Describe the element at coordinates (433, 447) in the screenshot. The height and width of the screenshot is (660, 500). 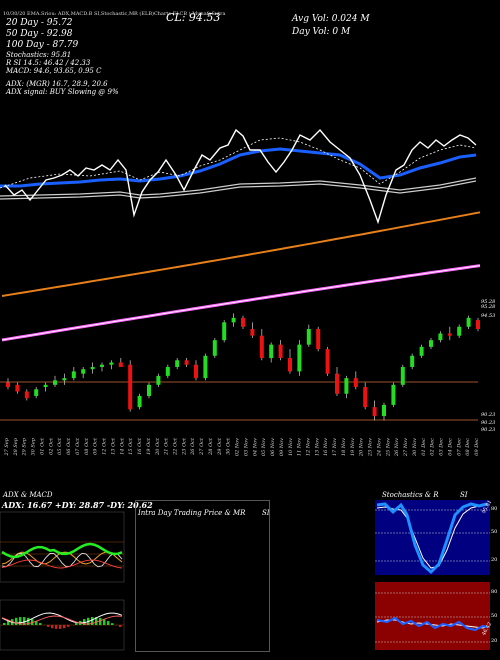
I see `date-label: 02 Dec` at that location.